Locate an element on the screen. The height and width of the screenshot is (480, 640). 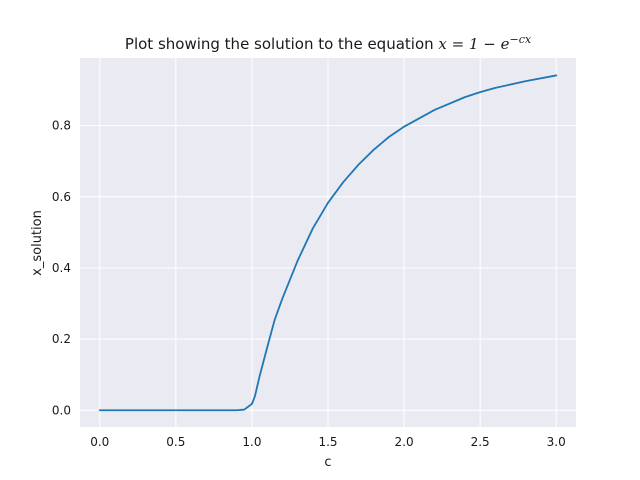
x-tick-label: 1.5 is located at coordinates (327, 442).